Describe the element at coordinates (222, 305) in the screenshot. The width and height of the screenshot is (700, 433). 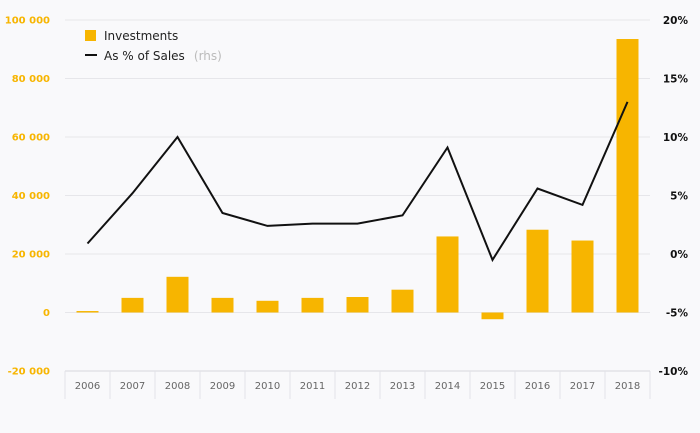
I see `bar-2009` at that location.